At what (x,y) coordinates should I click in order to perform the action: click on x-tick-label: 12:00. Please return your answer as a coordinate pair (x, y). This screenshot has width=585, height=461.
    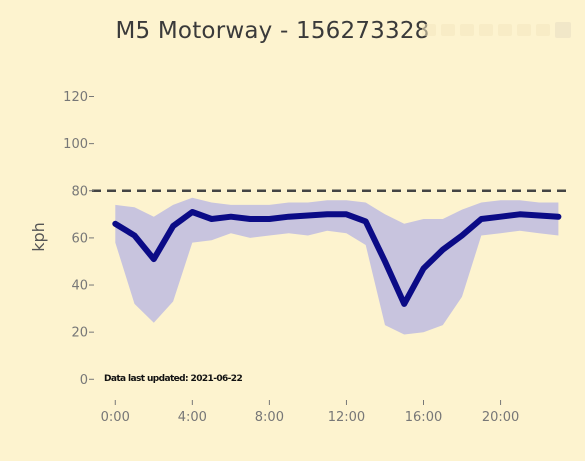
    Looking at the image, I should click on (346, 417).